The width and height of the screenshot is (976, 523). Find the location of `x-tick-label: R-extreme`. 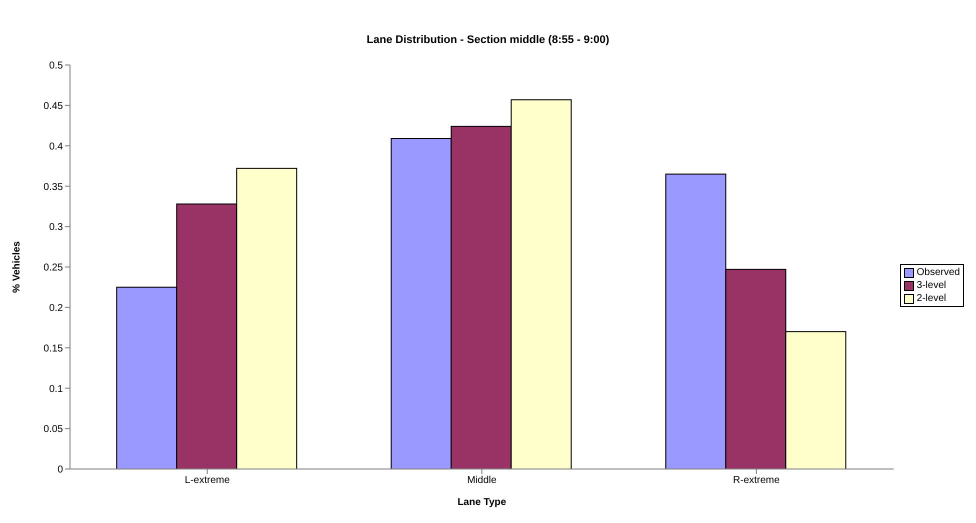

x-tick-label: R-extreme is located at coordinates (756, 480).